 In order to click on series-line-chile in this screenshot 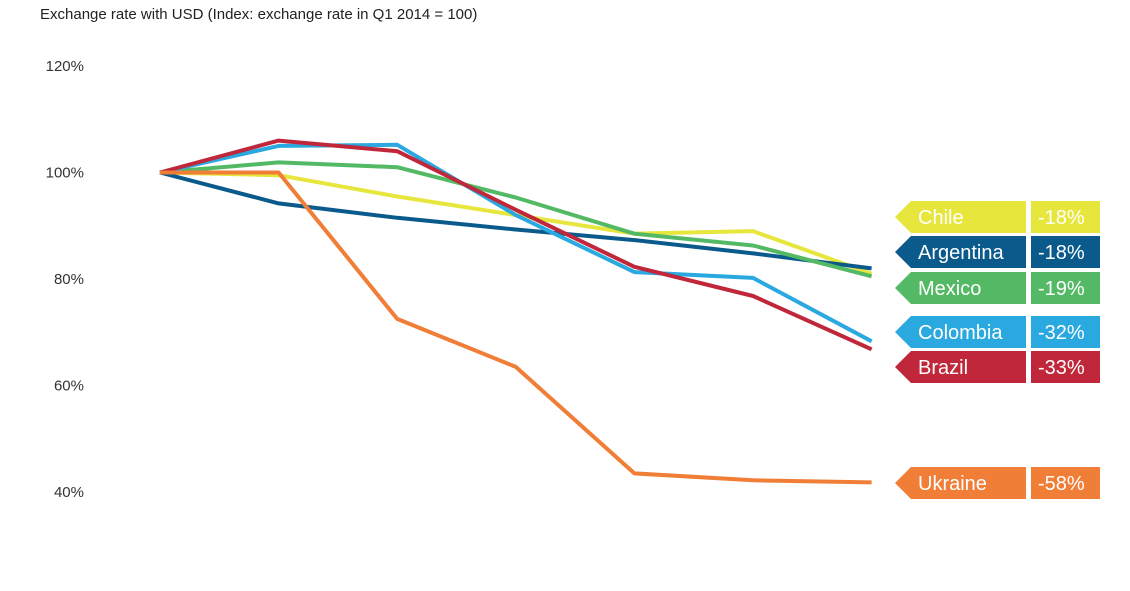, I will do `click(516, 223)`.